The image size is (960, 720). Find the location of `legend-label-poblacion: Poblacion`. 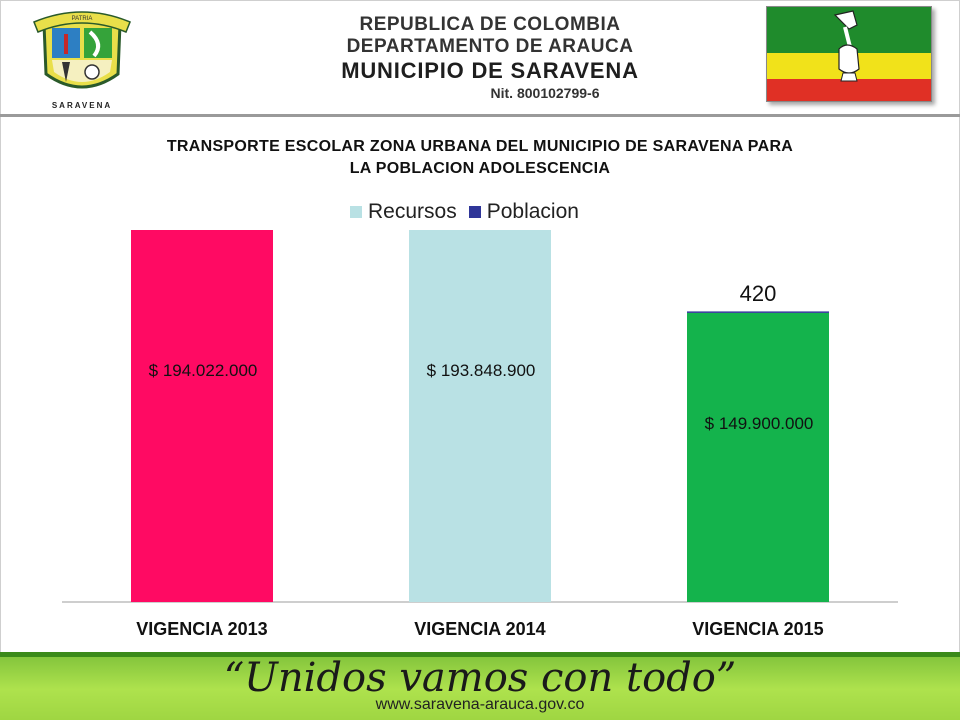

legend-label-poblacion: Poblacion is located at coordinates (532, 211).